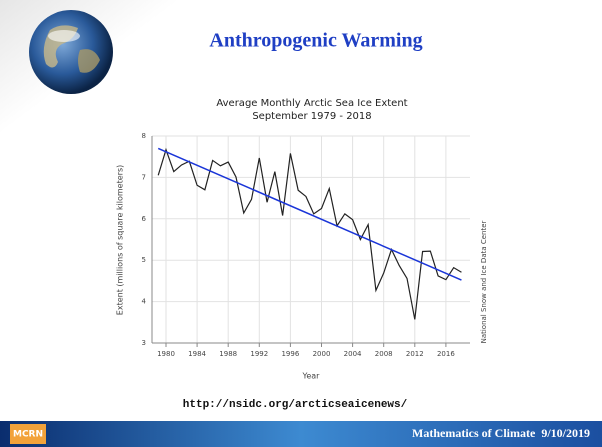 This screenshot has width=602, height=447. What do you see at coordinates (71, 52) in the screenshot?
I see `globe` at bounding box center [71, 52].